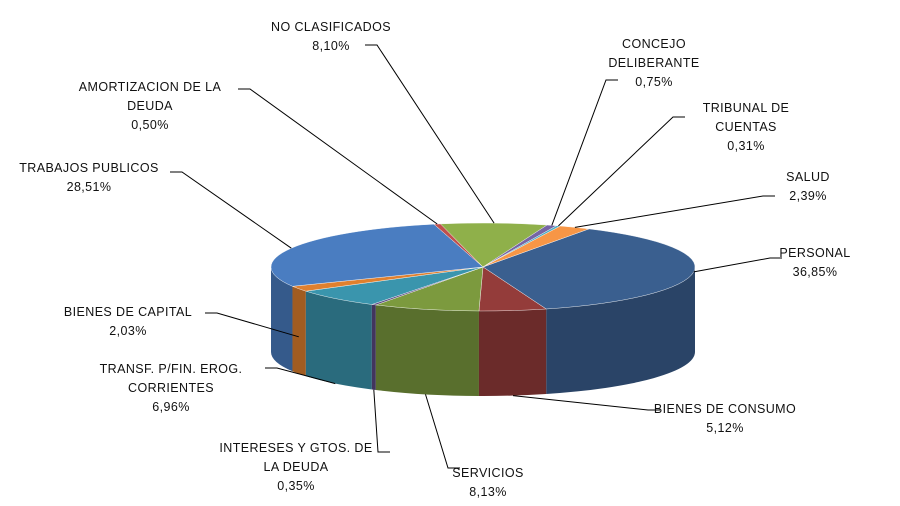 Image resolution: width=900 pixels, height=506 pixels. Describe the element at coordinates (295, 486) in the screenshot. I see `value-label-intereses-y-gtos-de-la-deuda: 0,35%` at that location.